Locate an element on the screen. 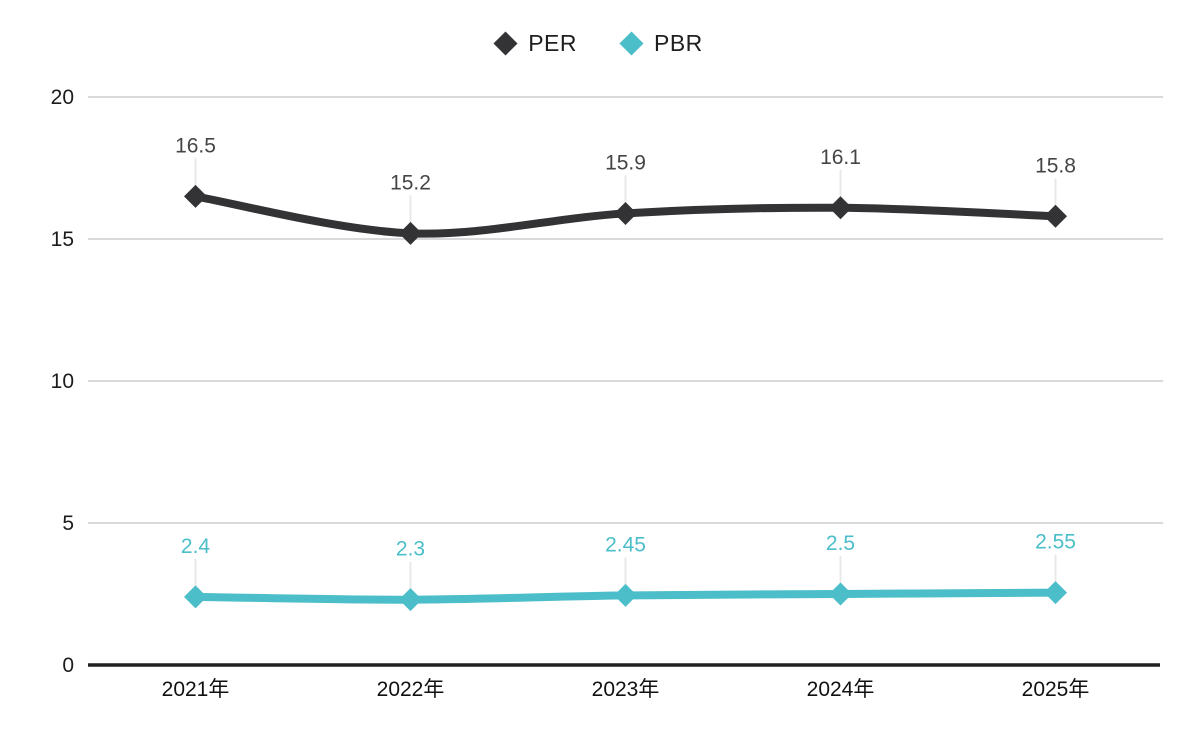 Image resolution: width=1200 pixels, height=742 pixels. legend-item-per: PER is located at coordinates (535, 43).